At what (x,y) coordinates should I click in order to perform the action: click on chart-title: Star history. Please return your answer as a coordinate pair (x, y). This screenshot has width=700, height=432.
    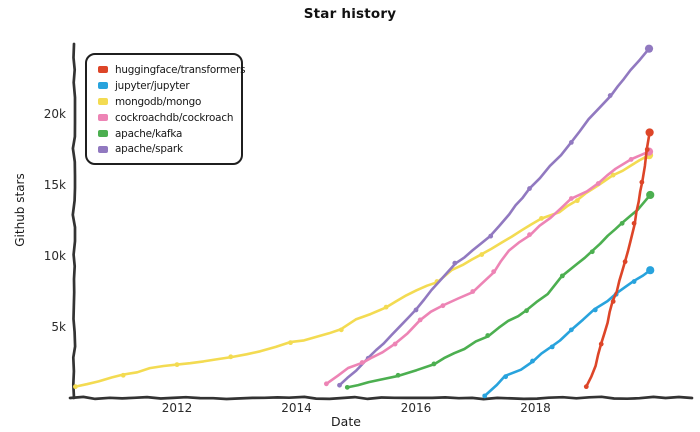
    Looking at the image, I should click on (350, 14).